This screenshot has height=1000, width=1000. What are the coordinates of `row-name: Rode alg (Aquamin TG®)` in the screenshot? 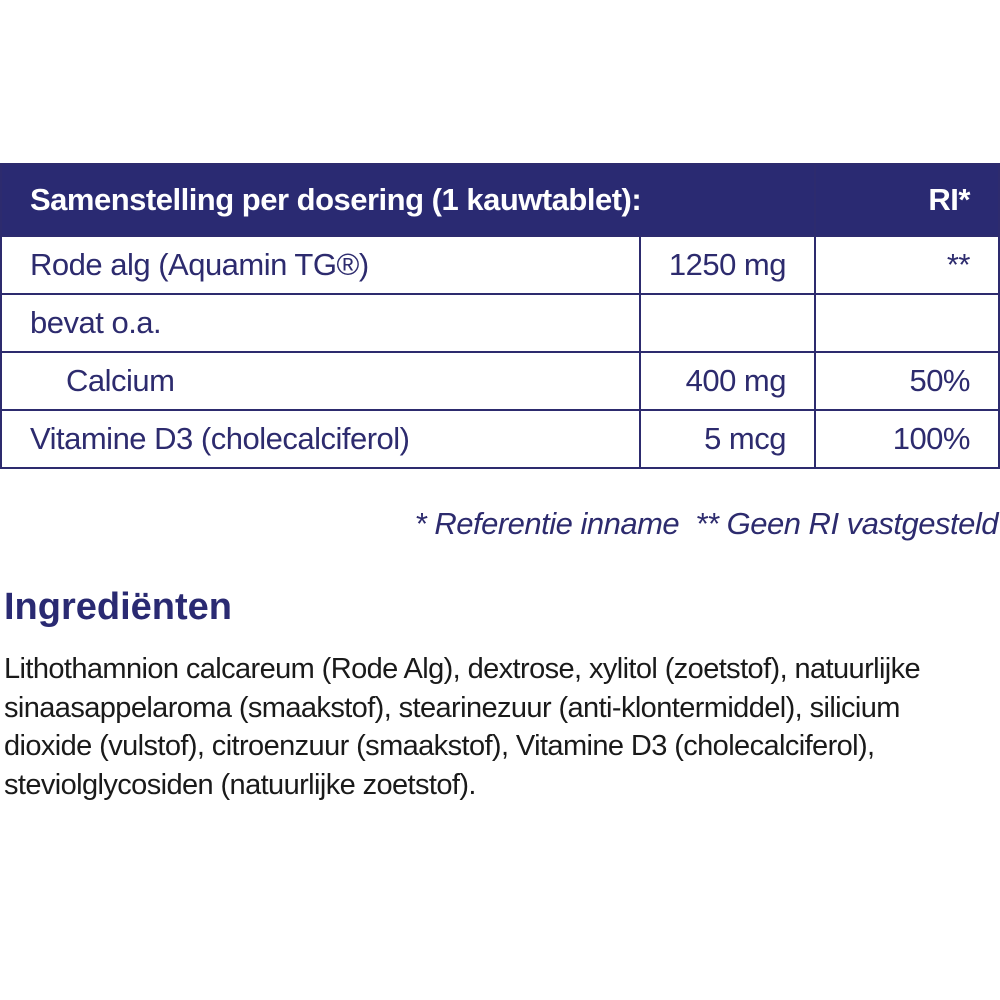 It's located at (320, 265).